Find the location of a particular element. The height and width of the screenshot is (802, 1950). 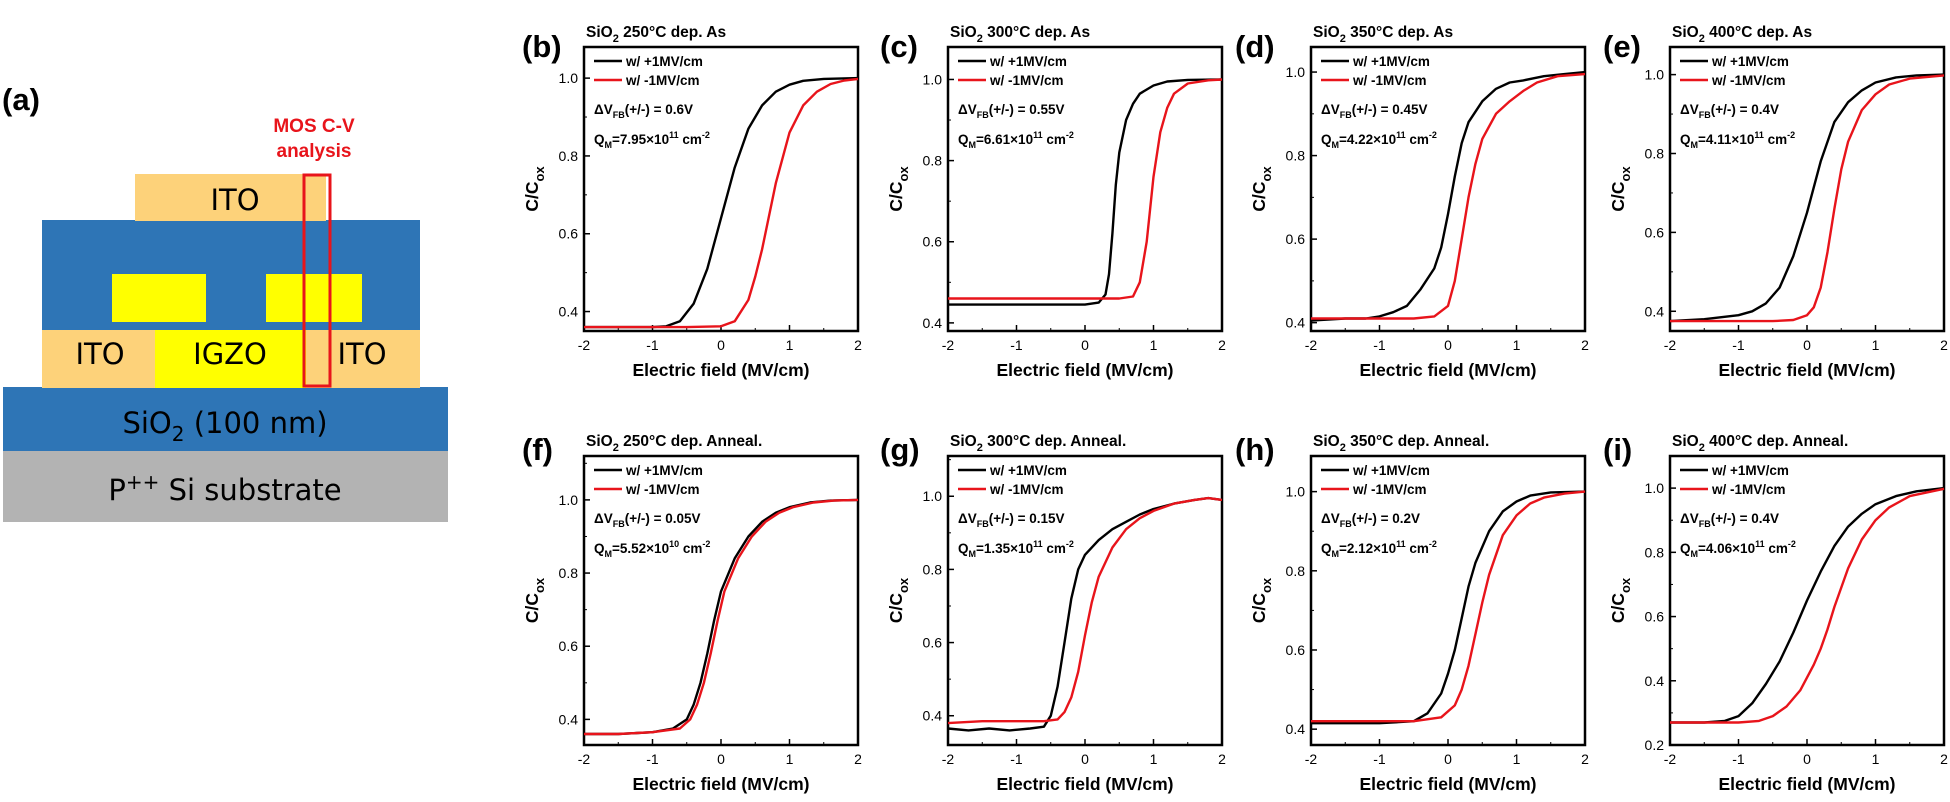

igzo-label: IGZO is located at coordinates (230, 354).